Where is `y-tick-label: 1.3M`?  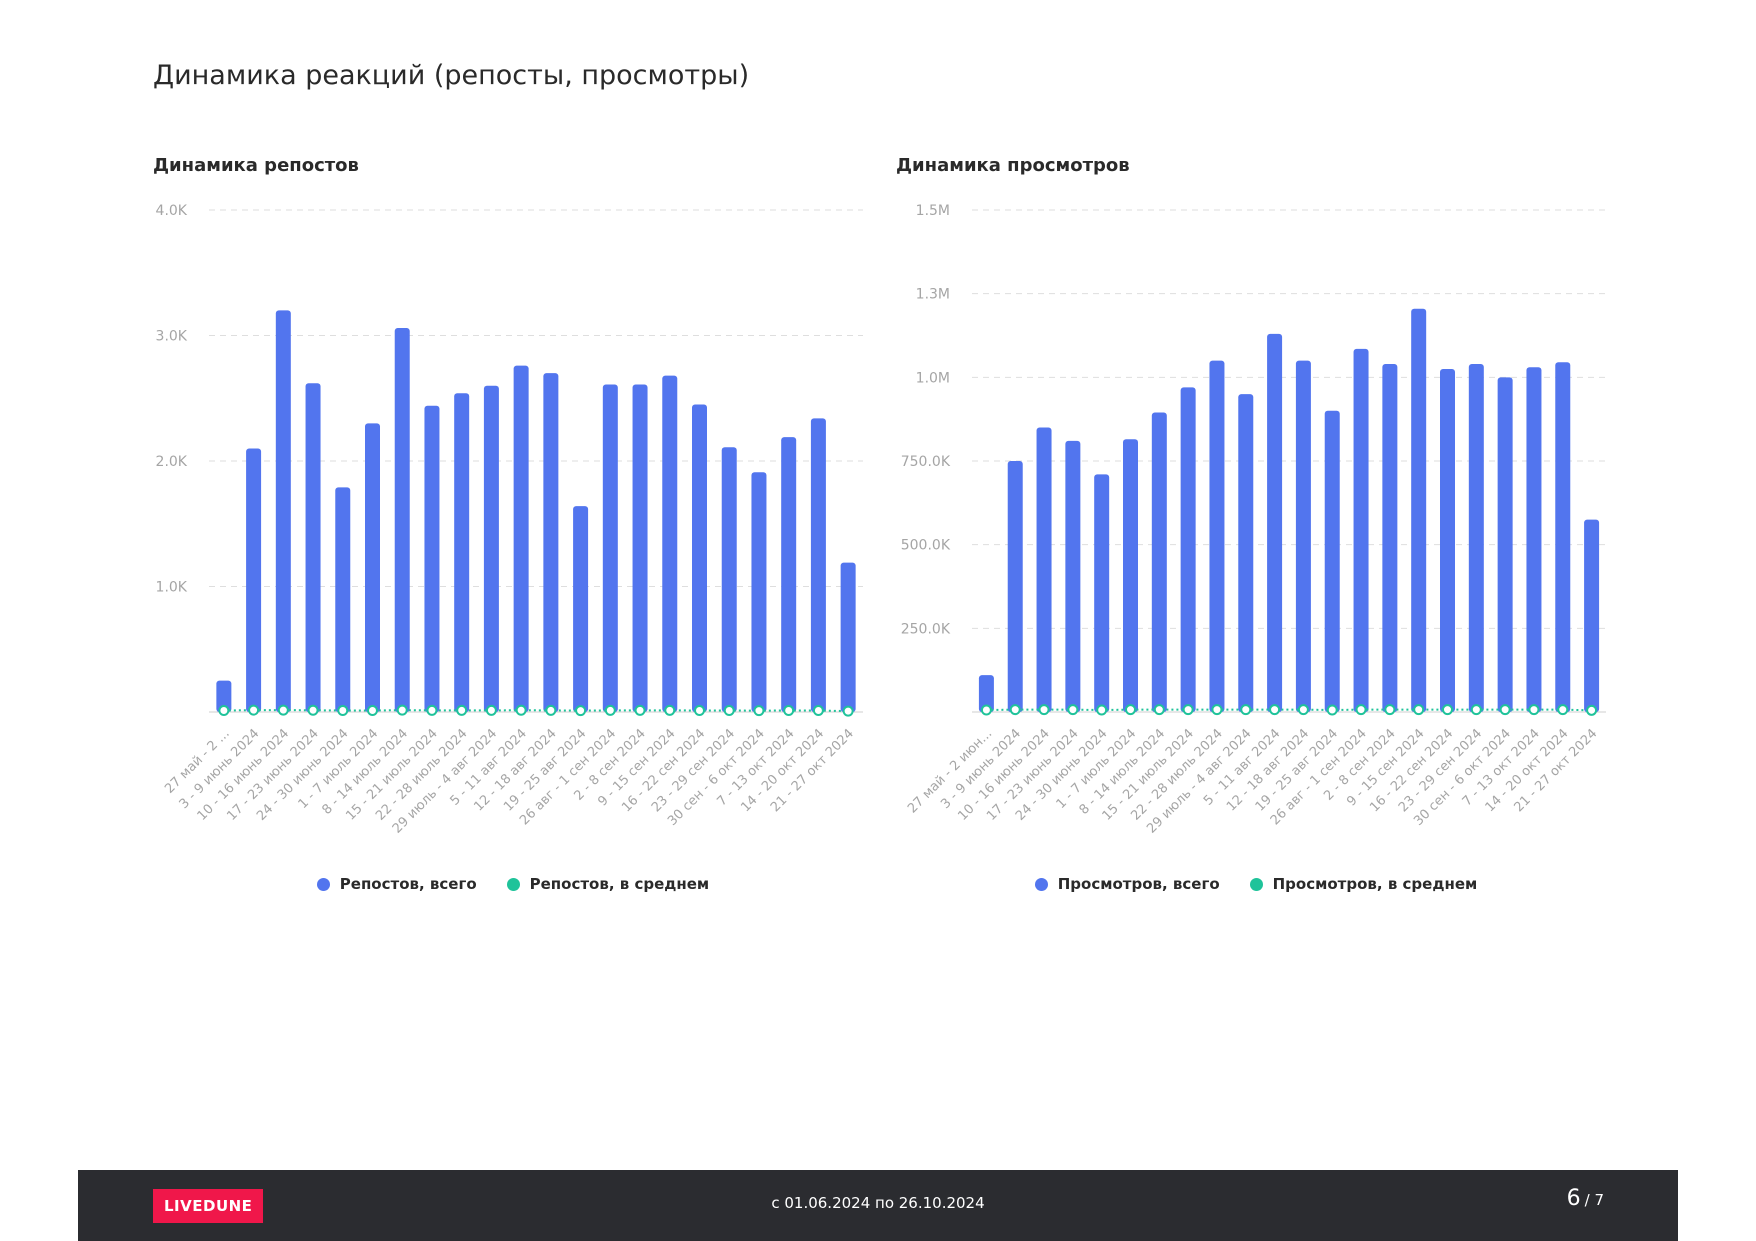
y-tick-label: 1.3M is located at coordinates (933, 295).